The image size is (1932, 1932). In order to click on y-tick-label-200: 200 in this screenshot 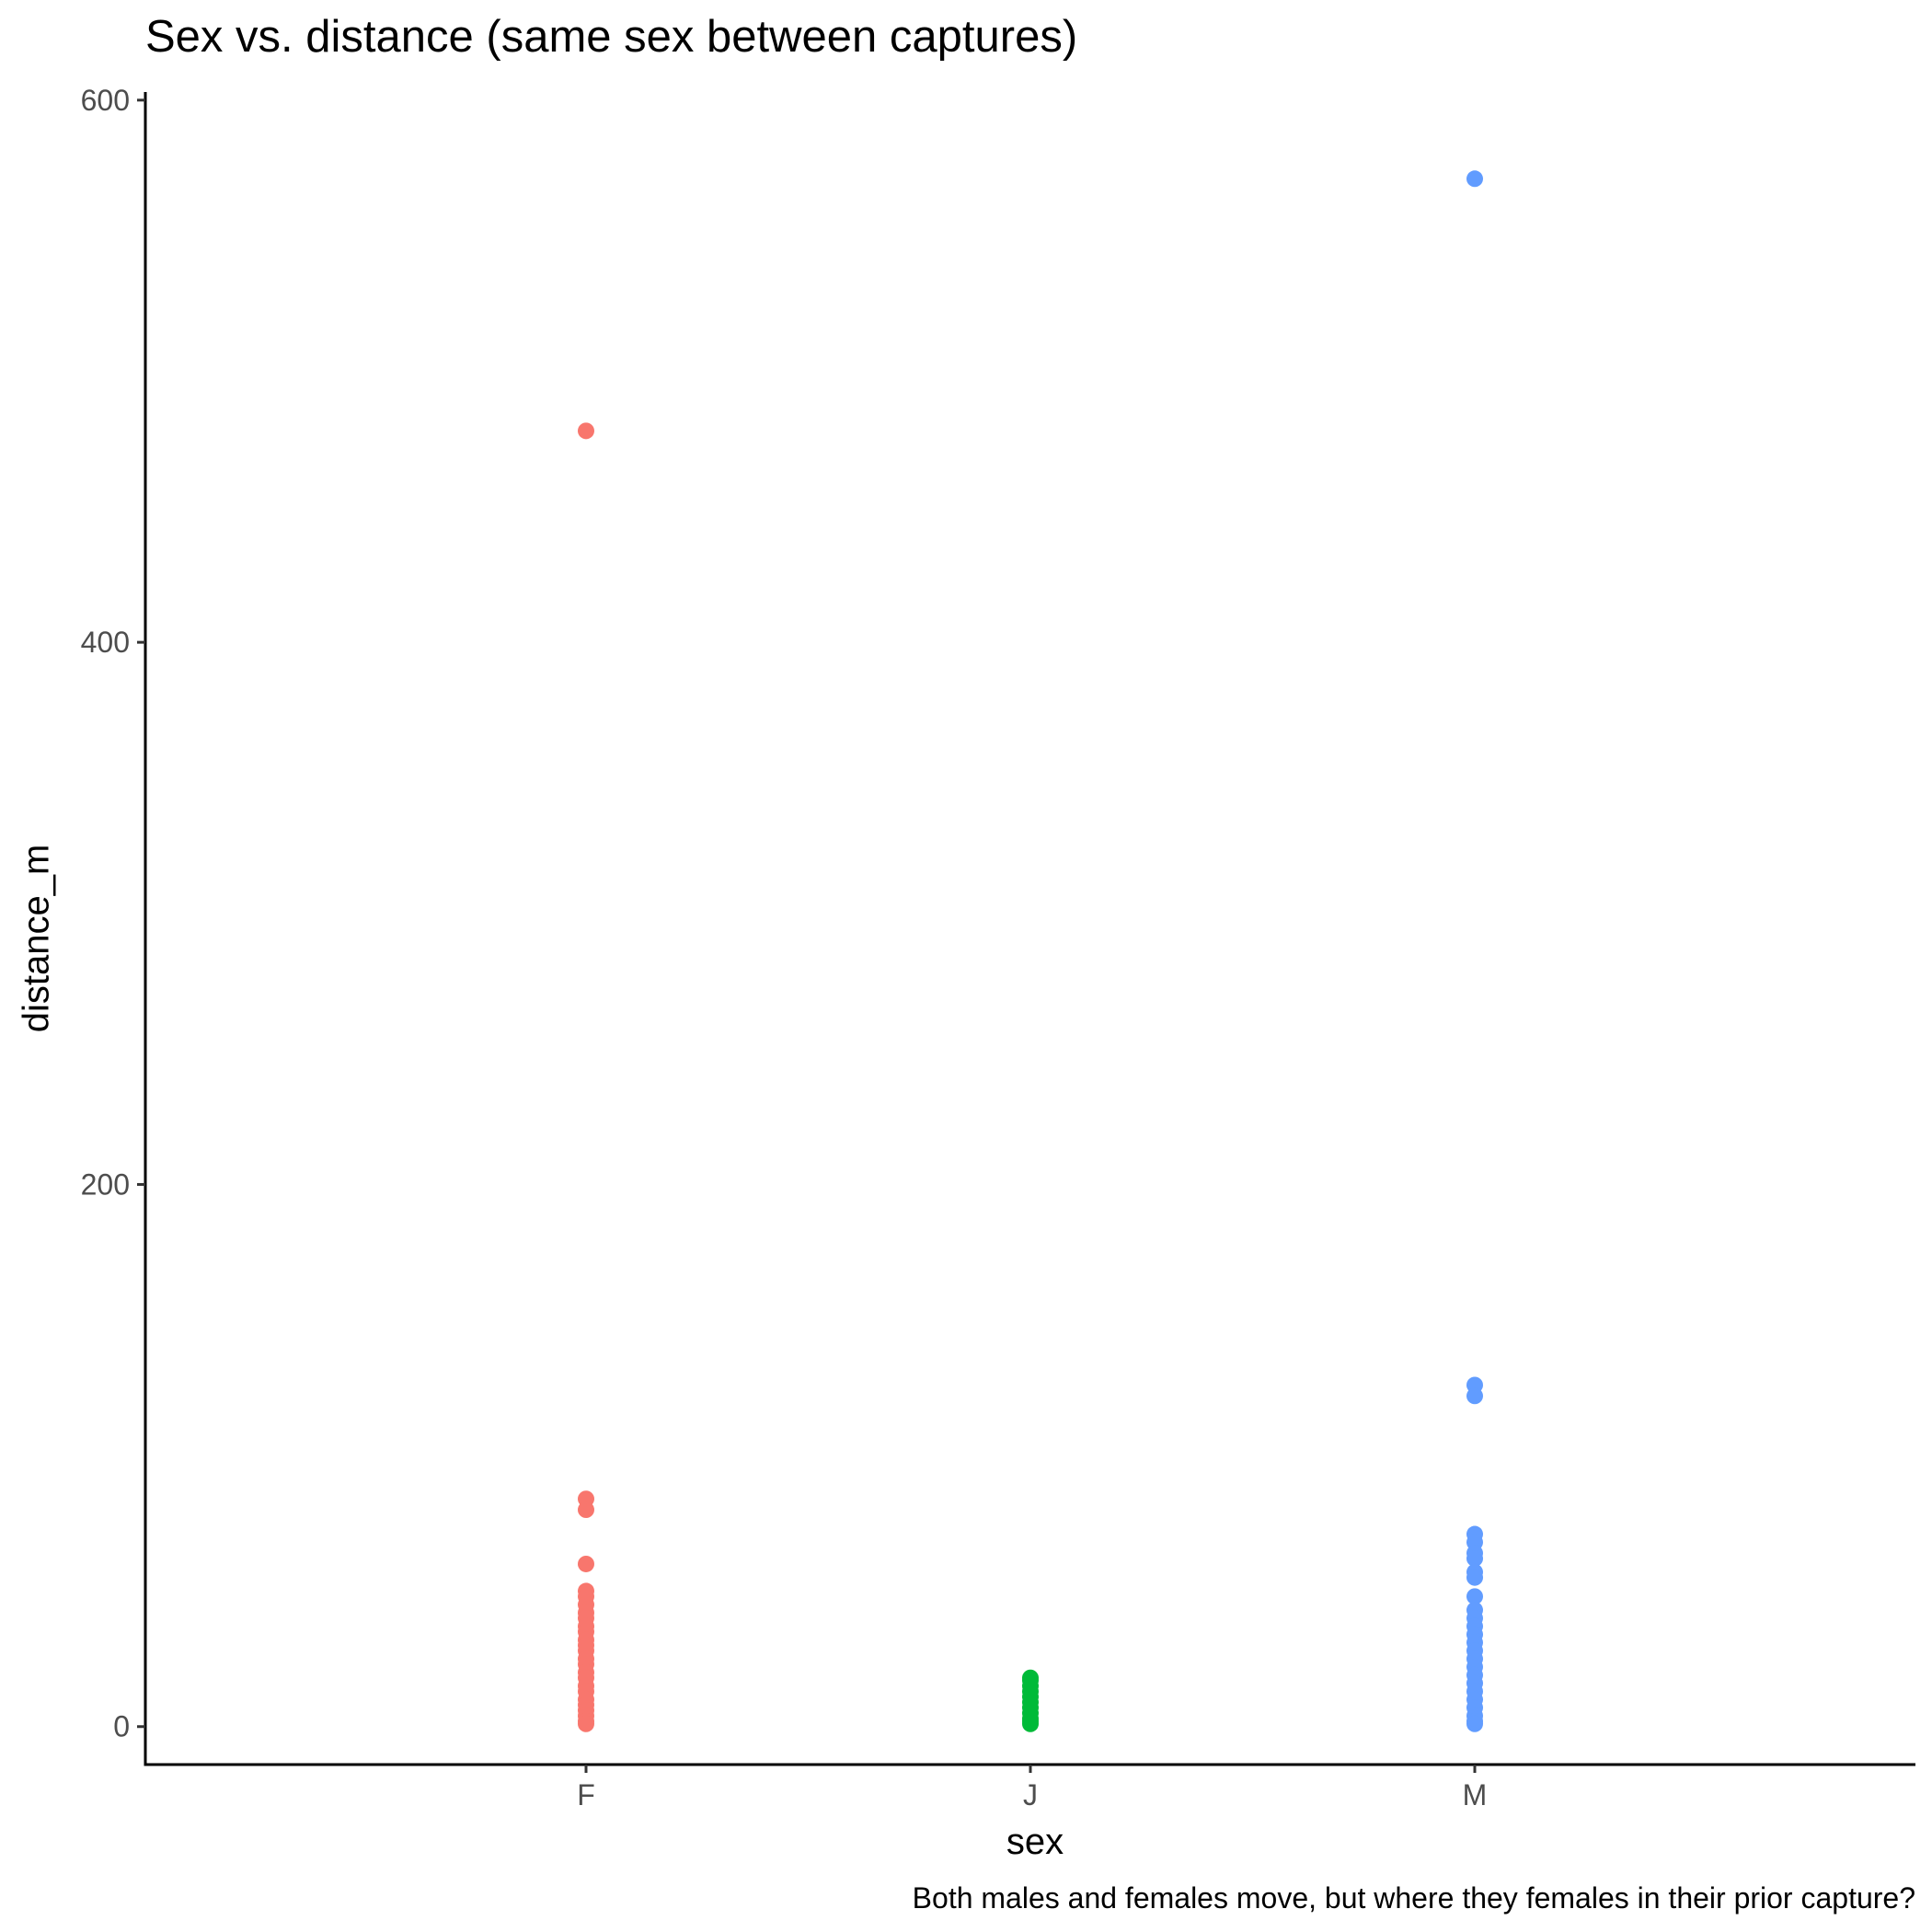, I will do `click(105, 1184)`.